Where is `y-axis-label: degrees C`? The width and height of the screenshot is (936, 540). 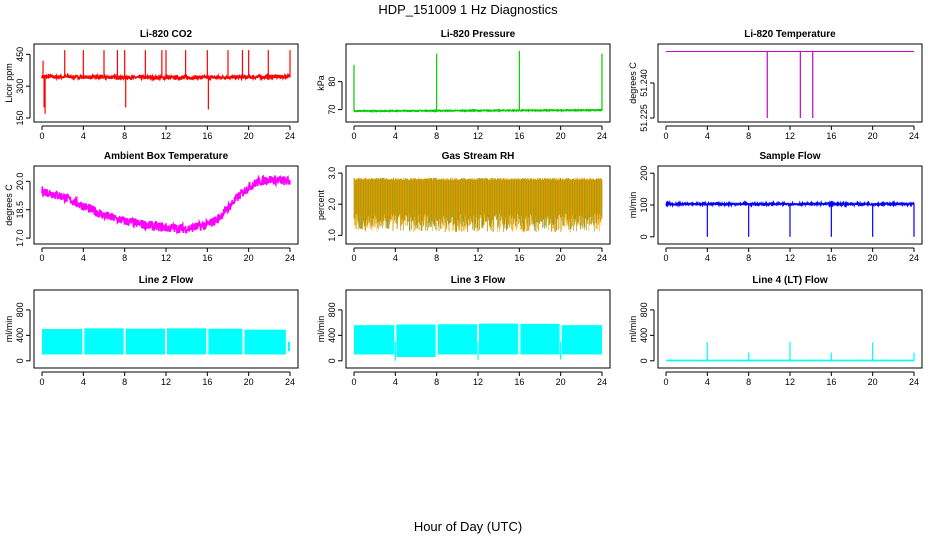
y-axis-label: degrees C is located at coordinates (9, 205).